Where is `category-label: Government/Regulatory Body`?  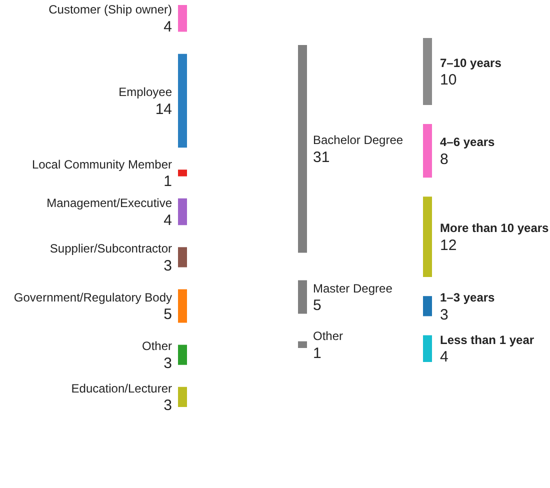 category-label: Government/Regulatory Body is located at coordinates (93, 297).